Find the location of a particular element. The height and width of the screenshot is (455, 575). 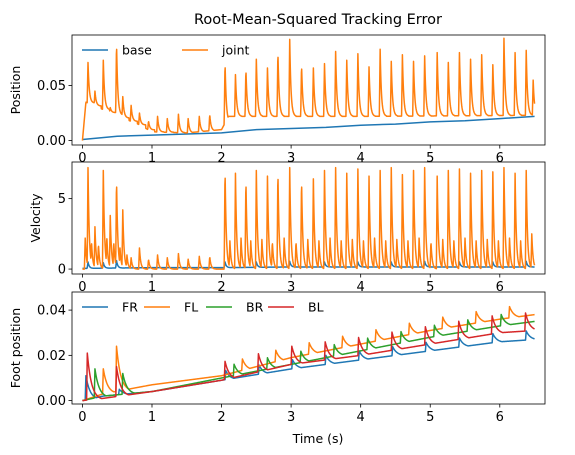

y-axis-label: Velocity is located at coordinates (35, 218).